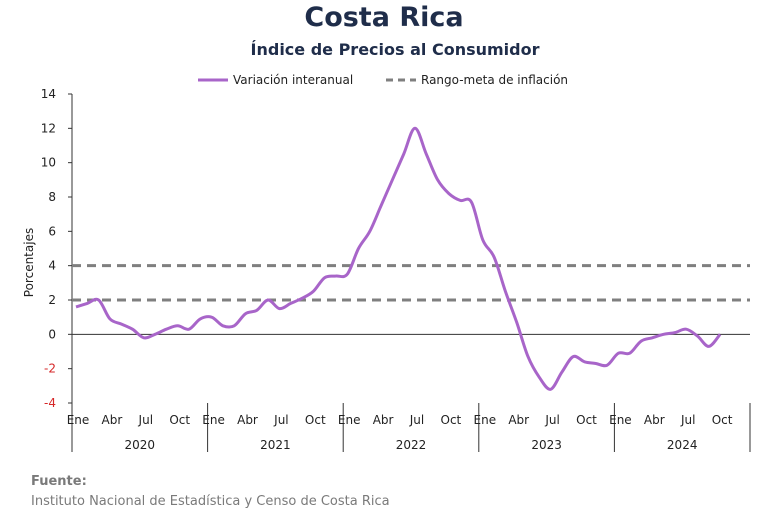 The image size is (768, 514). Describe the element at coordinates (411, 445) in the screenshot. I see `x-year-label: 2022` at that location.